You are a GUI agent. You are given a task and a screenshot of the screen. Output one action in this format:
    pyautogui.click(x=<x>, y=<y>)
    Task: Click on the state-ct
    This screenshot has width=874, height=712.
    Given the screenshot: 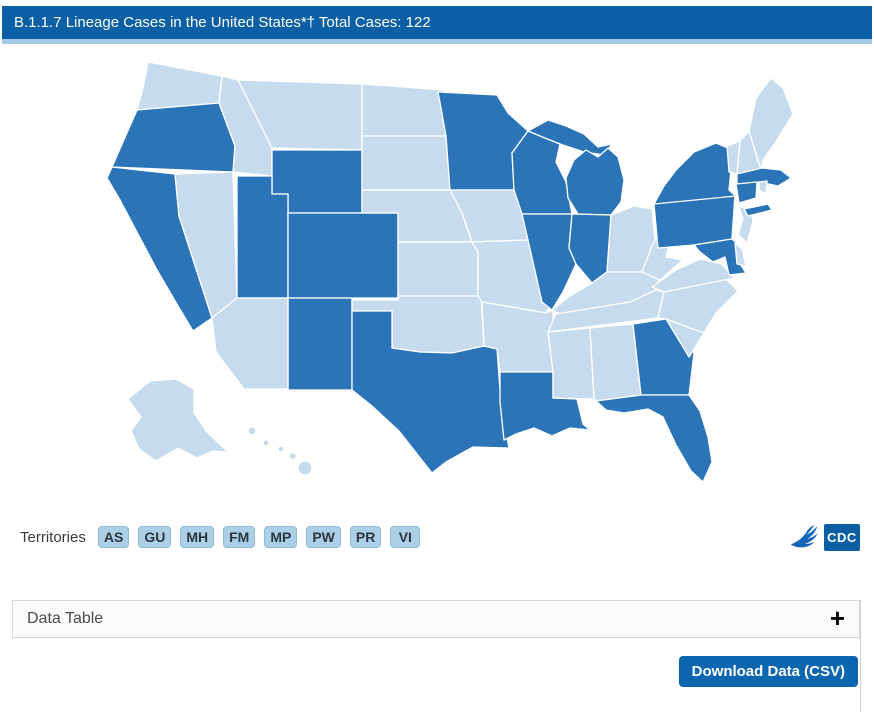 What is the action you would take?
    pyautogui.click(x=746, y=192)
    